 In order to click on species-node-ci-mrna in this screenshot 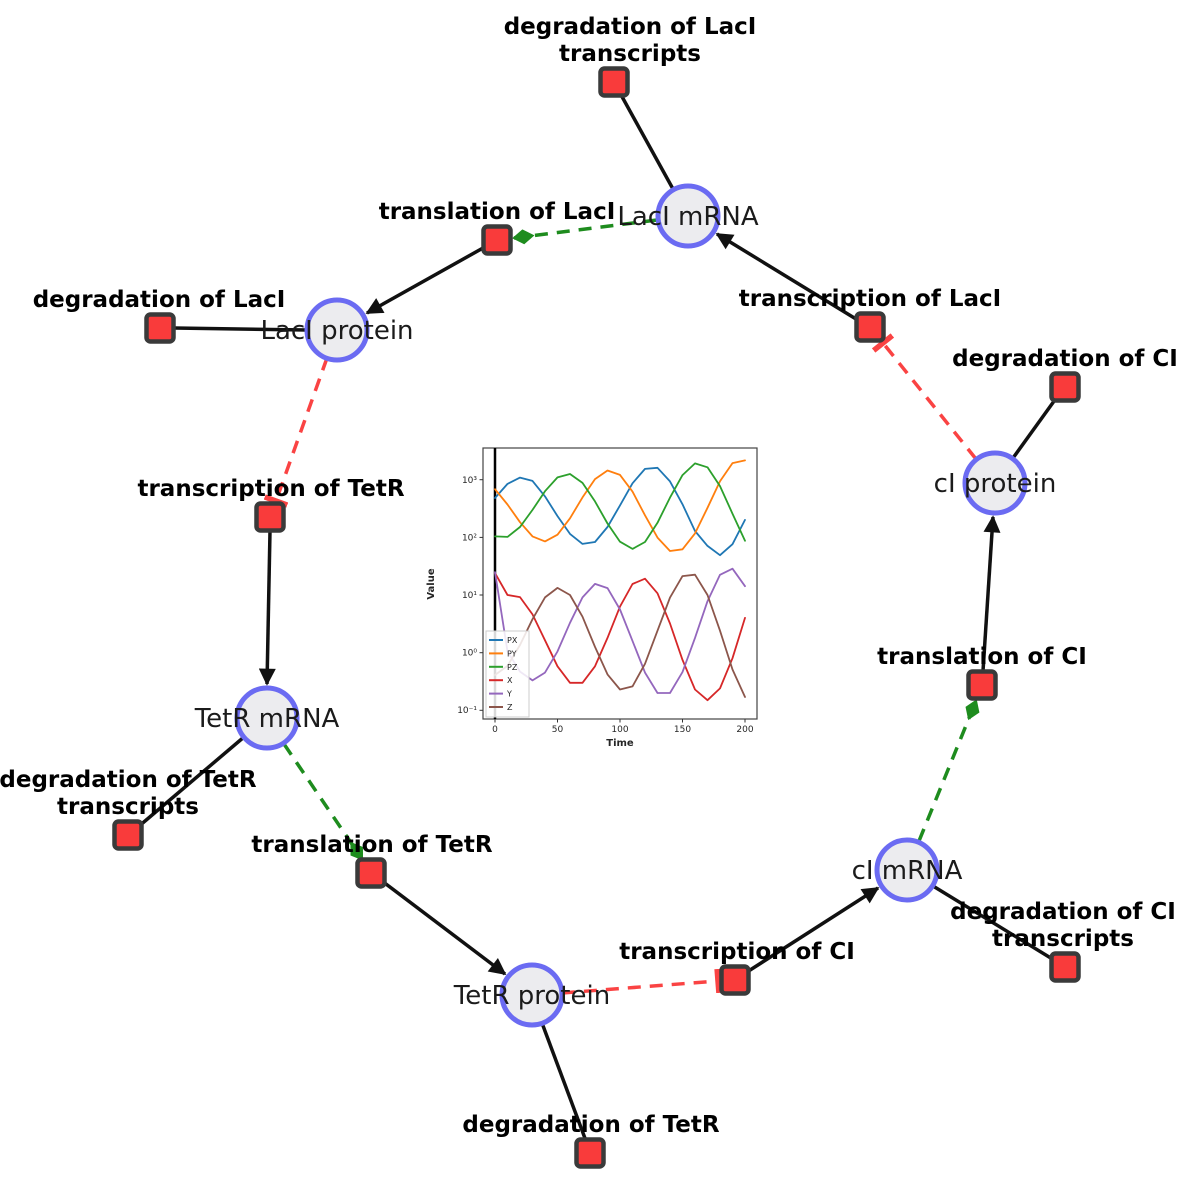, I will do `click(907, 870)`.